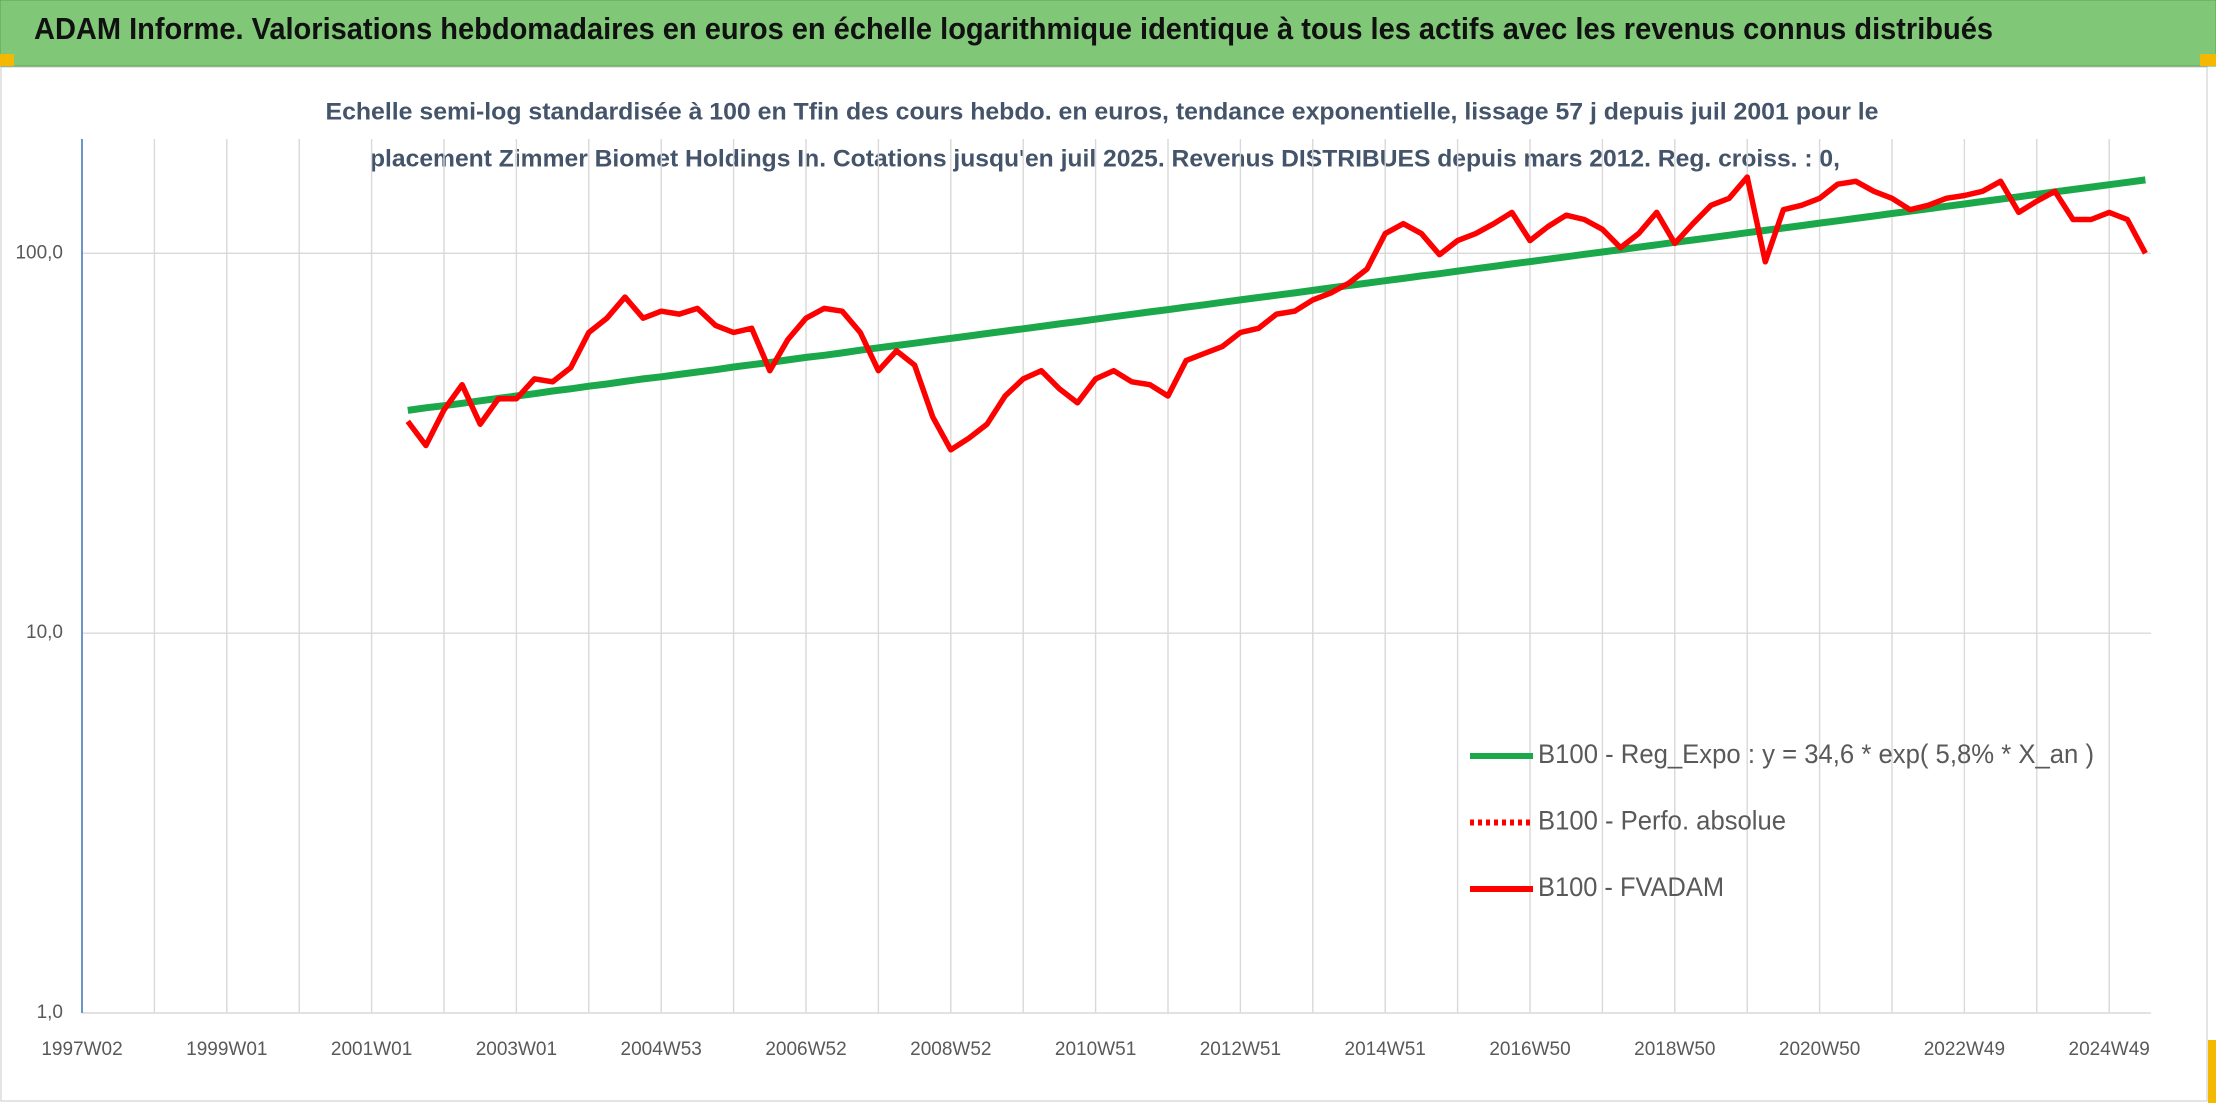 This screenshot has width=2216, height=1103. What do you see at coordinates (516, 1049) in the screenshot?
I see `x-tick-label: 2003W01` at bounding box center [516, 1049].